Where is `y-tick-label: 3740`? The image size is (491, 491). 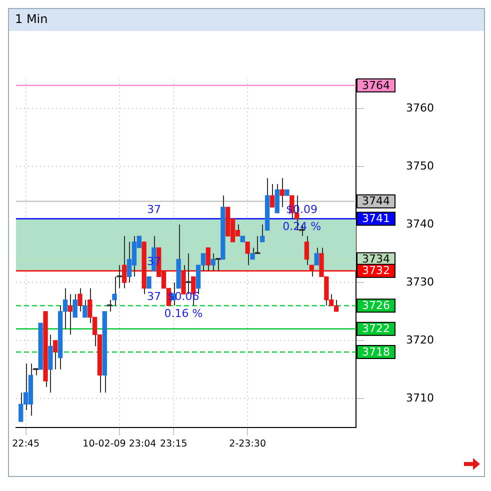
y-tick-label: 3740 is located at coordinates (420, 223).